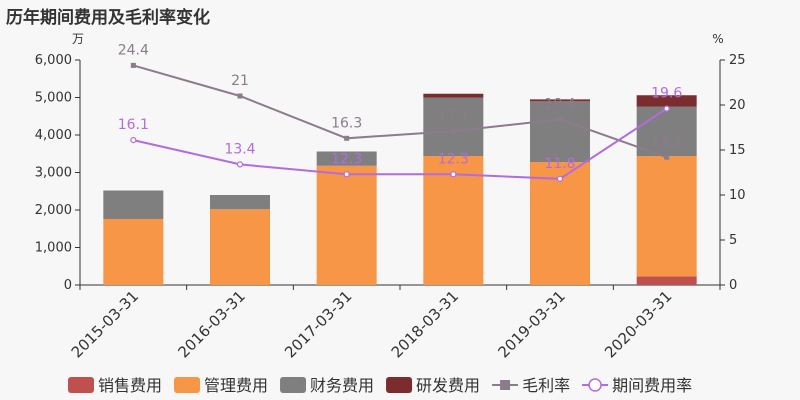 This screenshot has height=400, width=800. I want to click on x-tick-label: 2016-03-31, so click(211, 324).